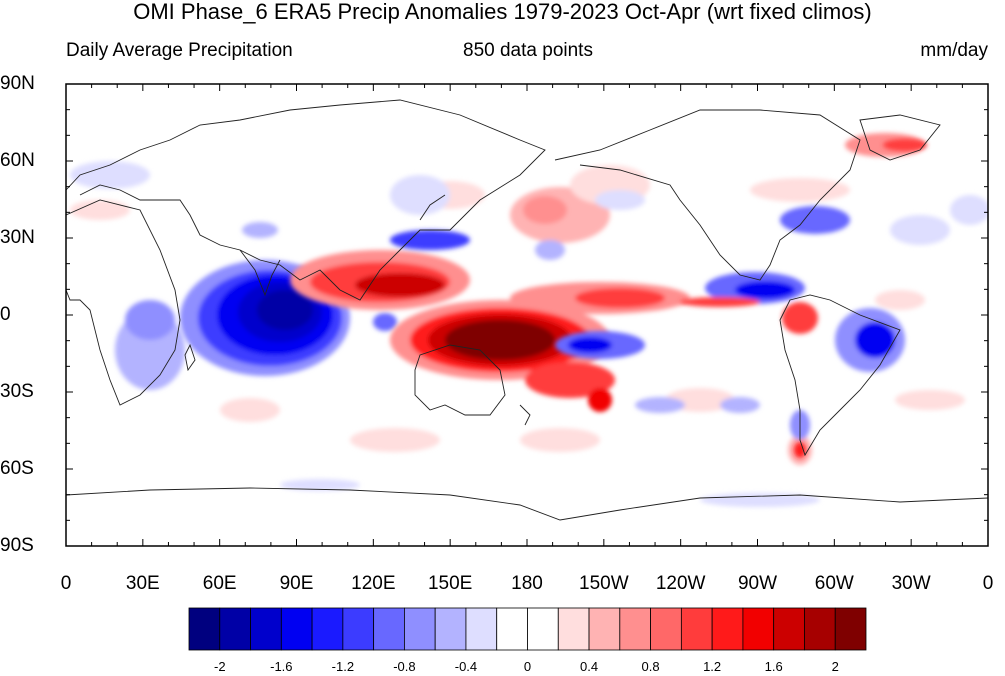 The image size is (1005, 676). What do you see at coordinates (142, 583) in the screenshot?
I see `longitude-label: 30E` at bounding box center [142, 583].